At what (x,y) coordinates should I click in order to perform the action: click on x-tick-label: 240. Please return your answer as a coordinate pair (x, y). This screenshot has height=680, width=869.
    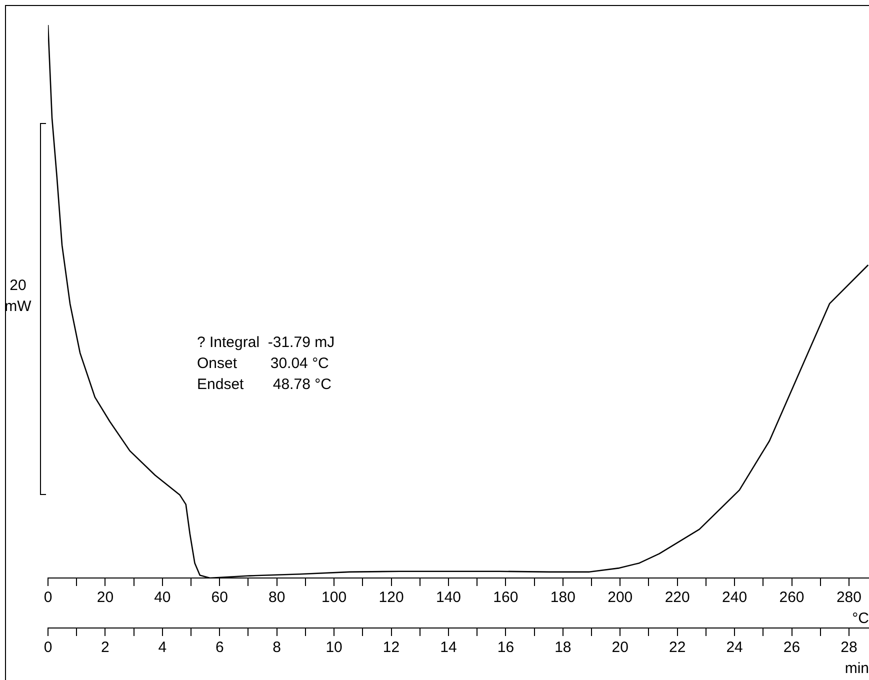
    Looking at the image, I should click on (735, 597).